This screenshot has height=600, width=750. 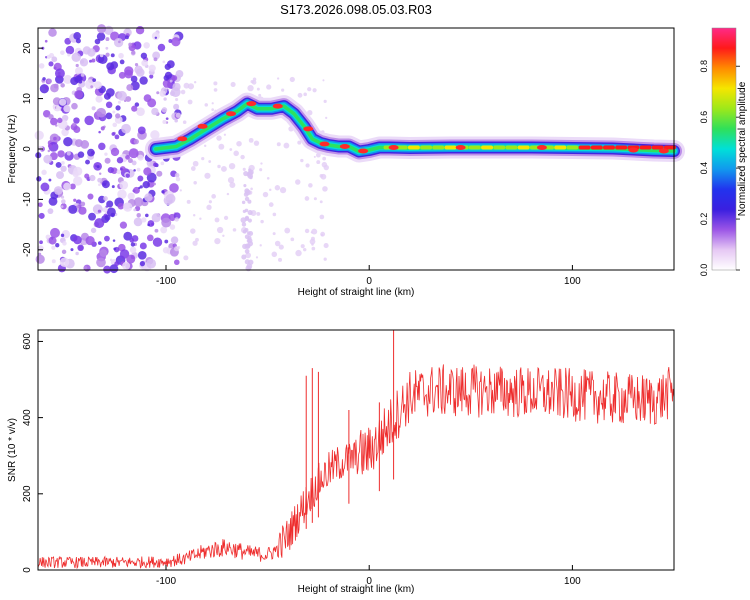 I want to click on spectrogram-y-tick-label: -20, so click(x=27, y=249).